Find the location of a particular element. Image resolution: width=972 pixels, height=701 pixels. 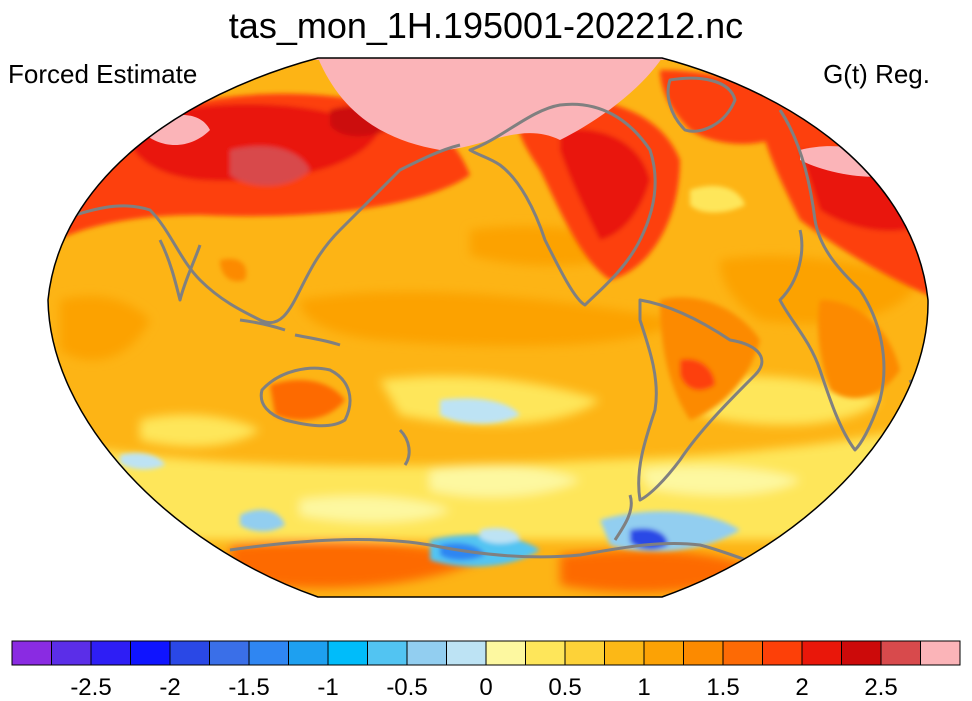

right-subtitle: G(t) Reg. is located at coordinates (876, 74).